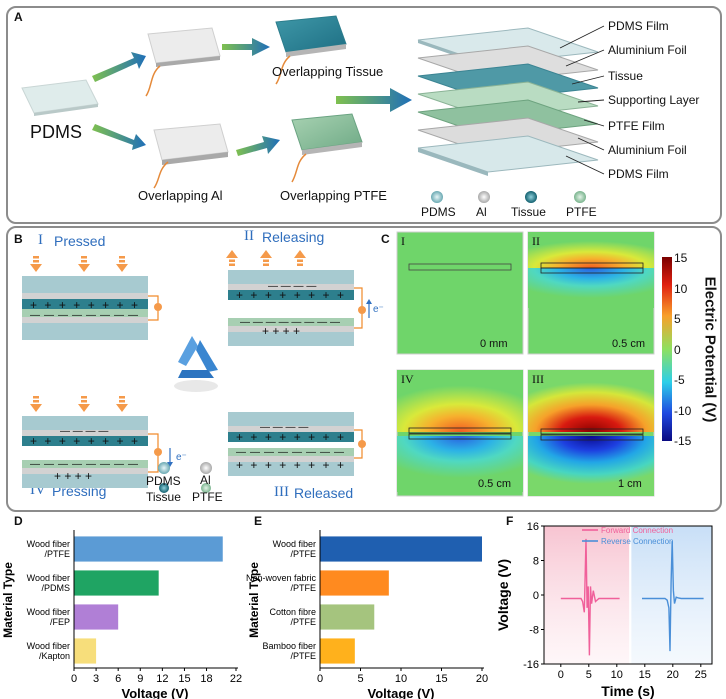 This screenshot has height=699, width=726. What do you see at coordinates (534, 631) in the screenshot?
I see `chart-f-y-tick-label-1: -8` at bounding box center [534, 631].